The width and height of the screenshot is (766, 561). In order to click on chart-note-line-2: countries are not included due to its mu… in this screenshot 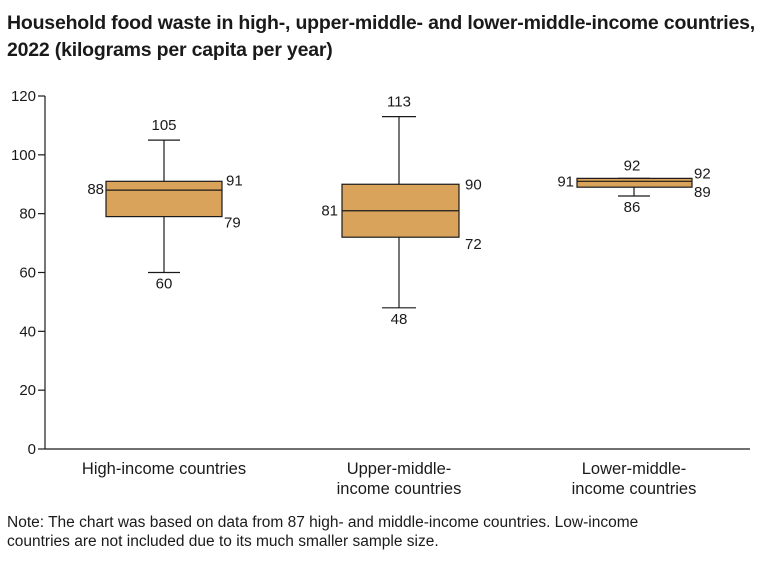, I will do `click(223, 541)`.